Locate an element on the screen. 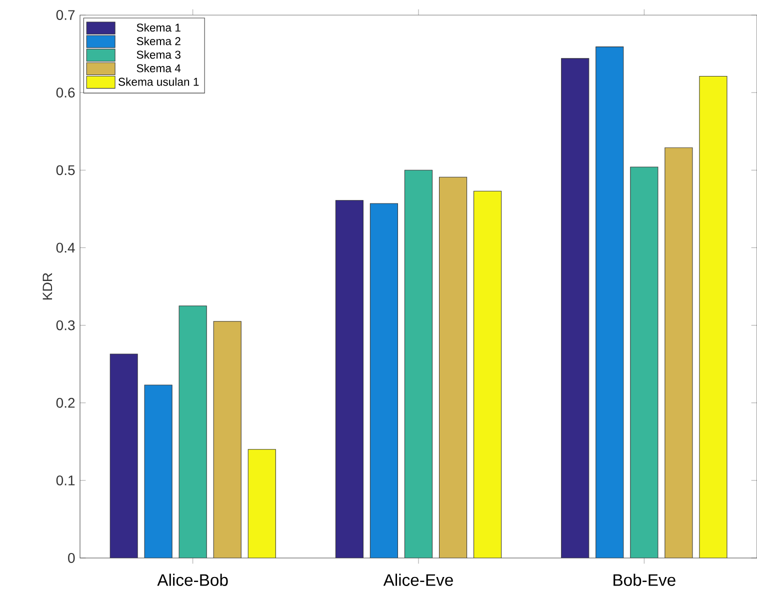  legend-label: Skema 3 is located at coordinates (158, 54).